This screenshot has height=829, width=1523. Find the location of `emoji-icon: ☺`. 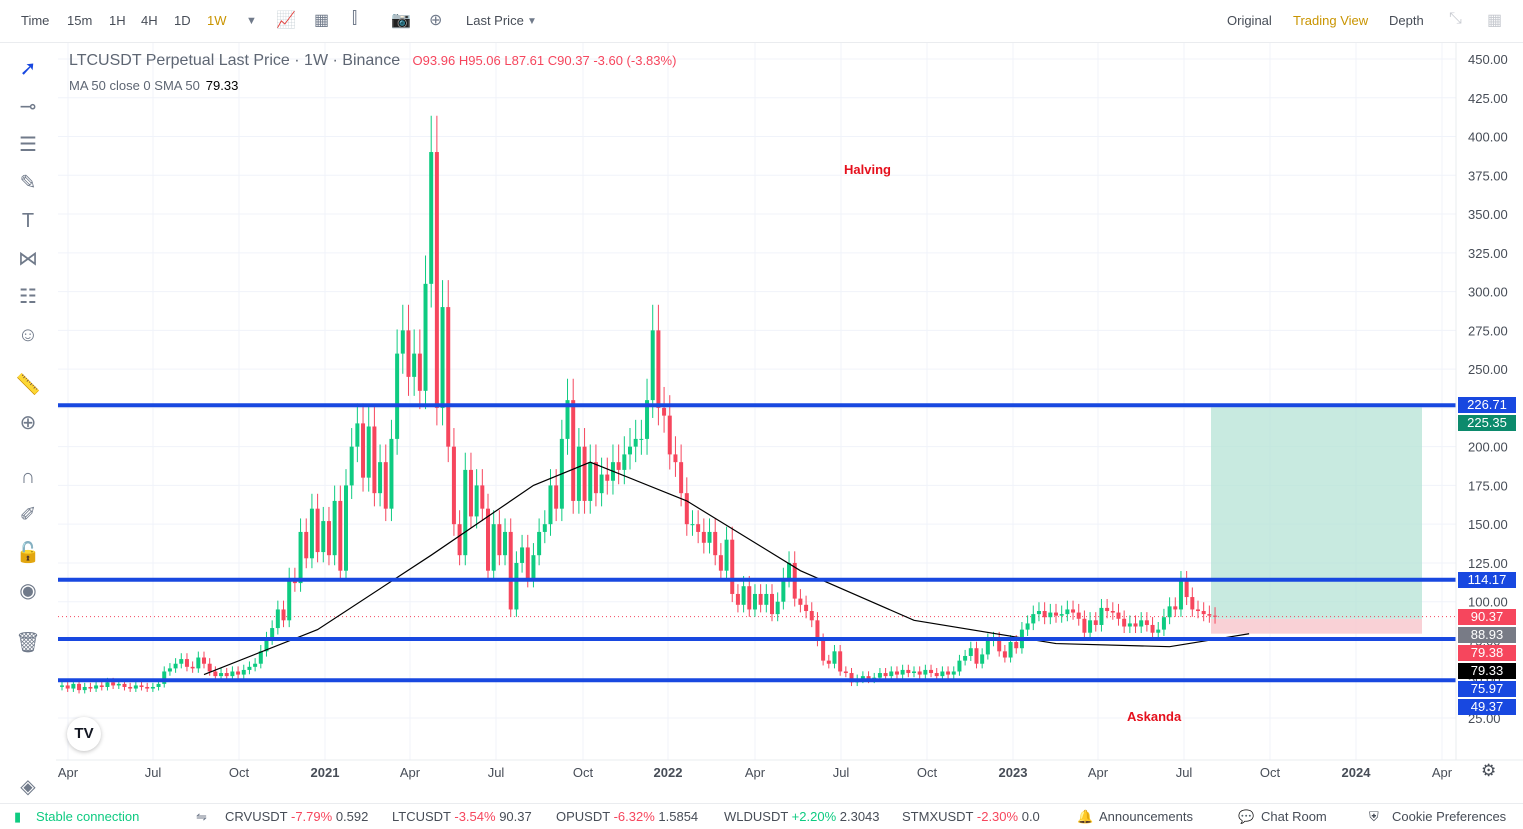

emoji-icon: ☺ is located at coordinates (28, 335).